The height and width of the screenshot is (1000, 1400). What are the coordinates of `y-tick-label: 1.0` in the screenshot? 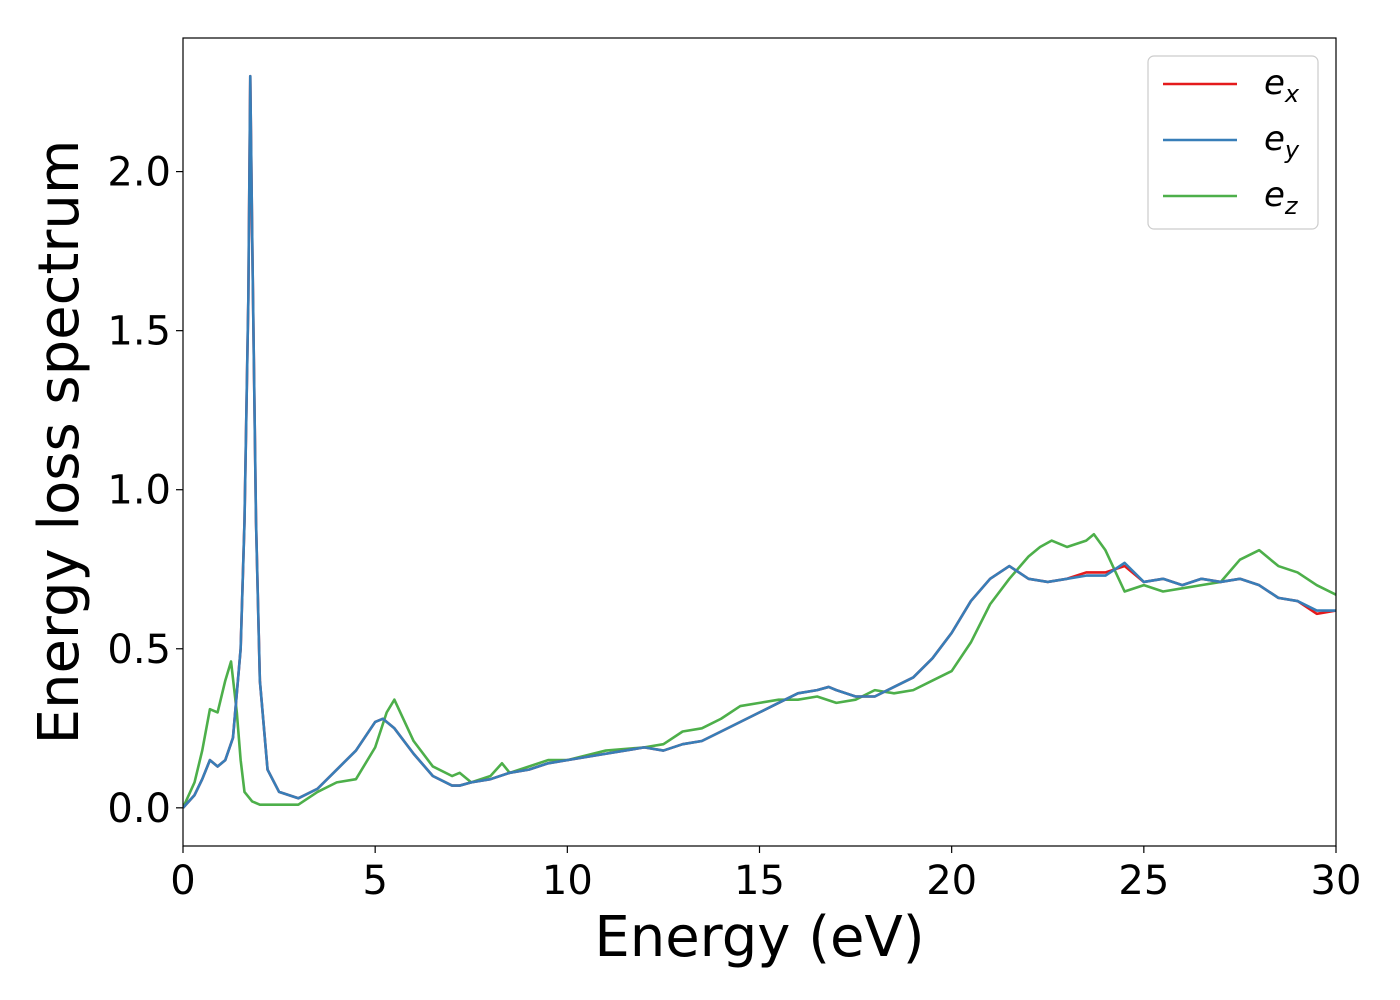 It's located at (139, 491).